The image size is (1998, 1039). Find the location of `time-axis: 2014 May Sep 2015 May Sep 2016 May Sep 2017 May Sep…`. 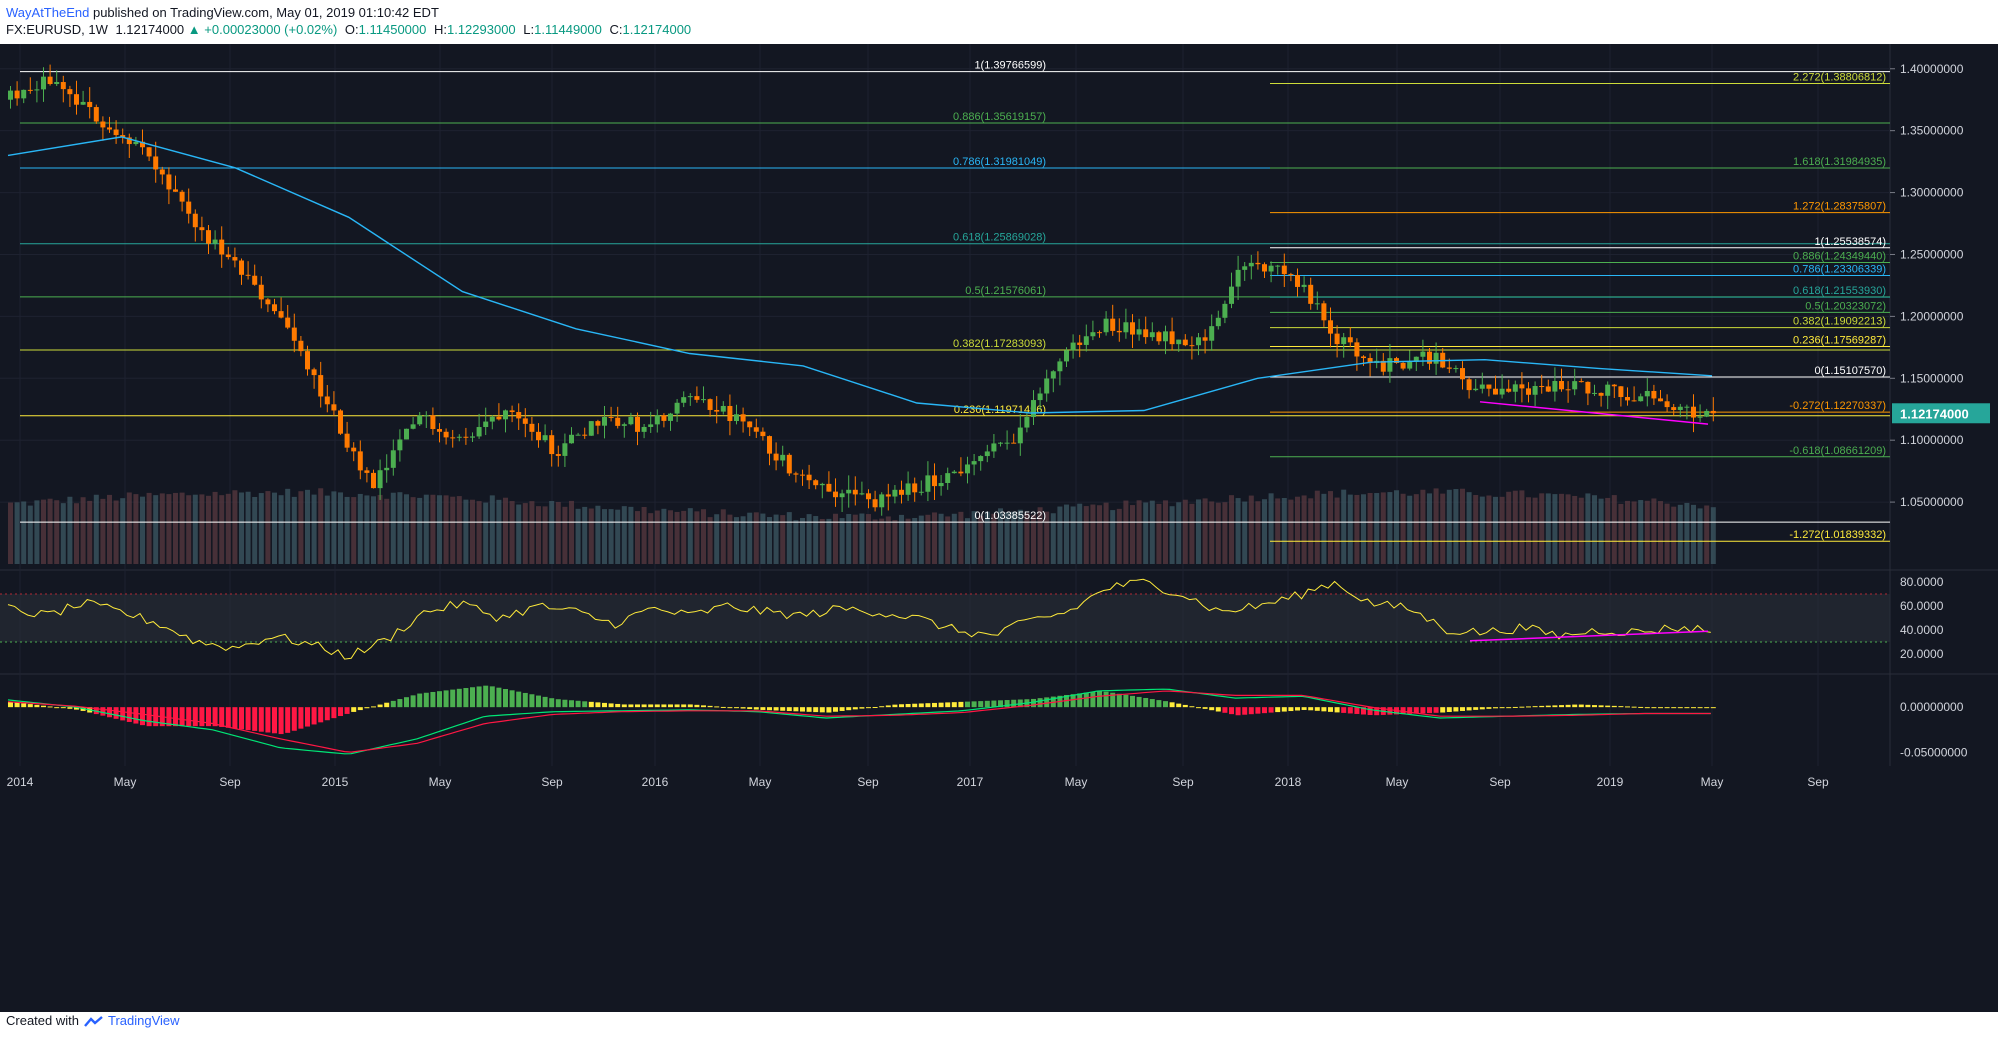

time-axis: 2014 May Sep 2015 May Sep 2016 May Sep 2017 May Sep… is located at coordinates (918, 782).